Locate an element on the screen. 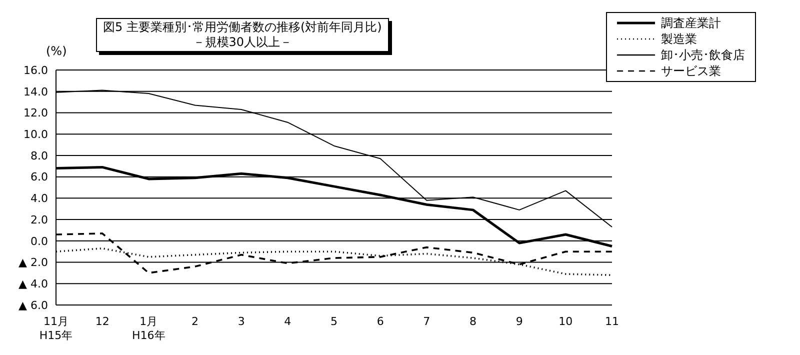  x-tick-label: 9 is located at coordinates (519, 321).